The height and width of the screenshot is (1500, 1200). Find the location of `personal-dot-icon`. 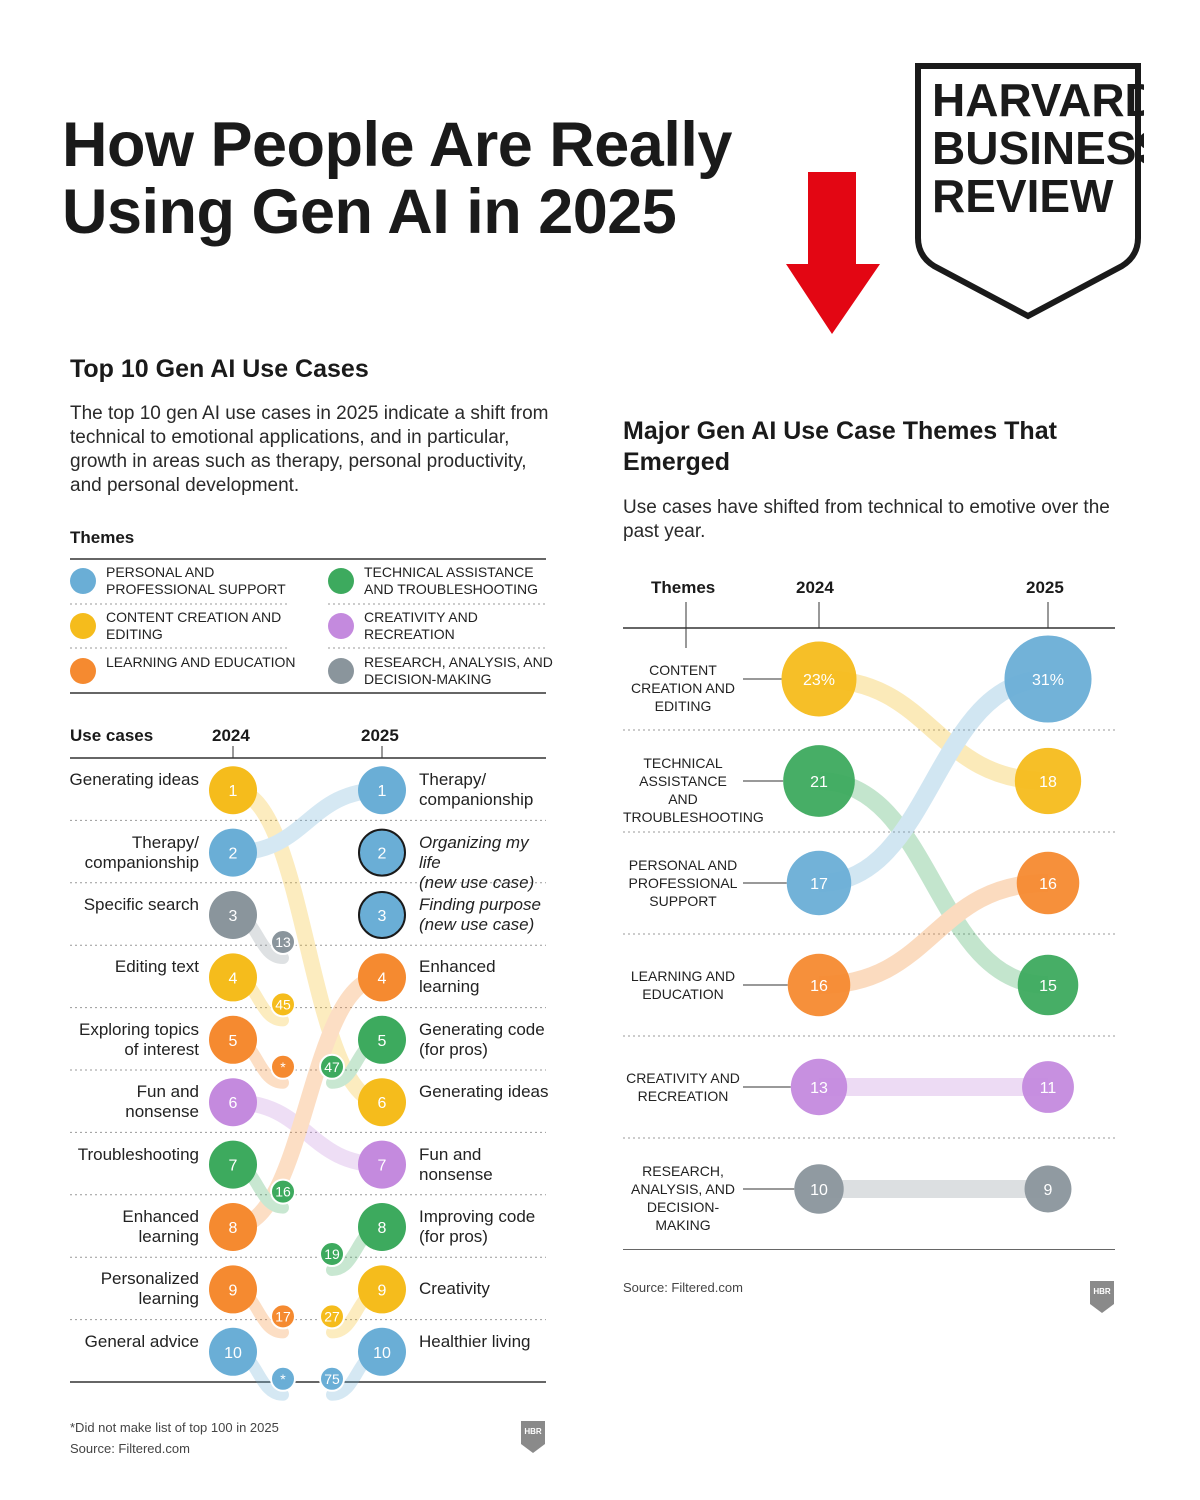

personal-dot-icon is located at coordinates (83, 581).